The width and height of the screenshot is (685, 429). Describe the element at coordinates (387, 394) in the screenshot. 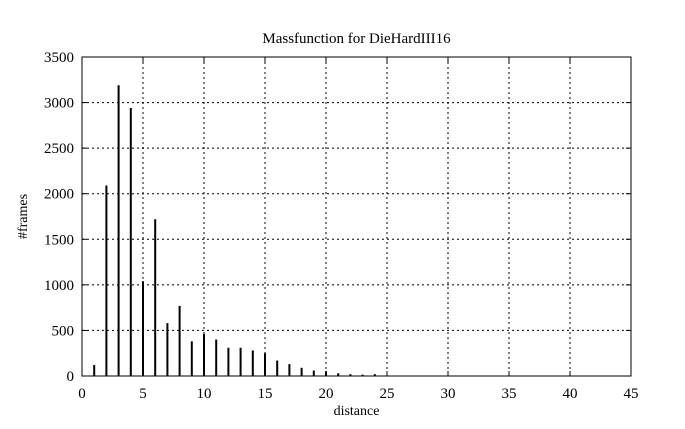

I see `x-tick-label: 25` at that location.